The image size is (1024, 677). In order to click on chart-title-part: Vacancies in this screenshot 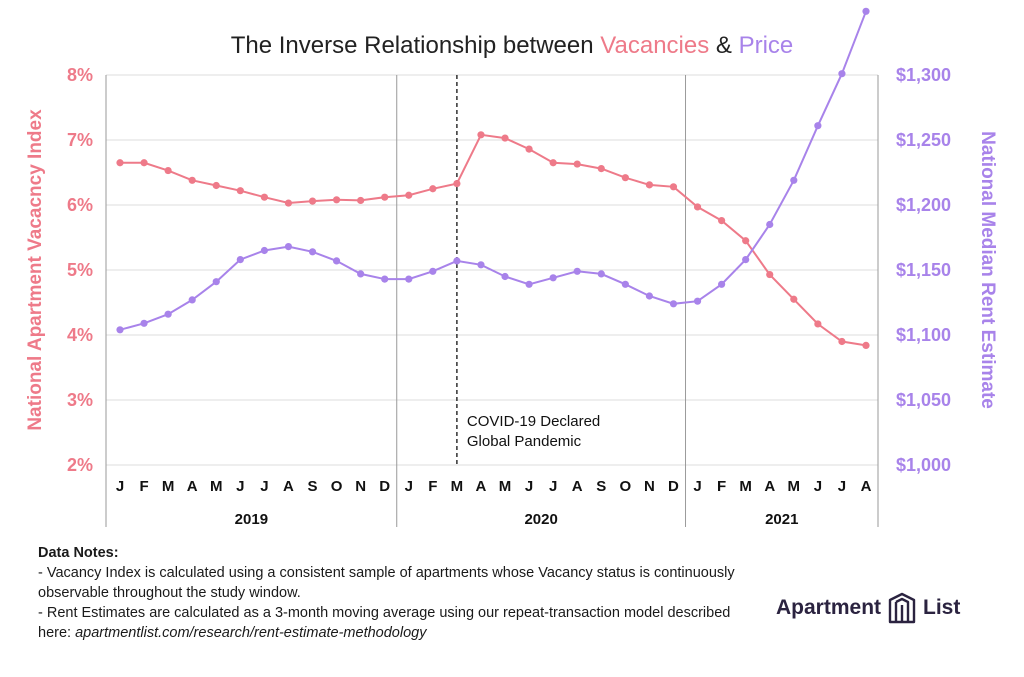, I will do `click(654, 45)`.